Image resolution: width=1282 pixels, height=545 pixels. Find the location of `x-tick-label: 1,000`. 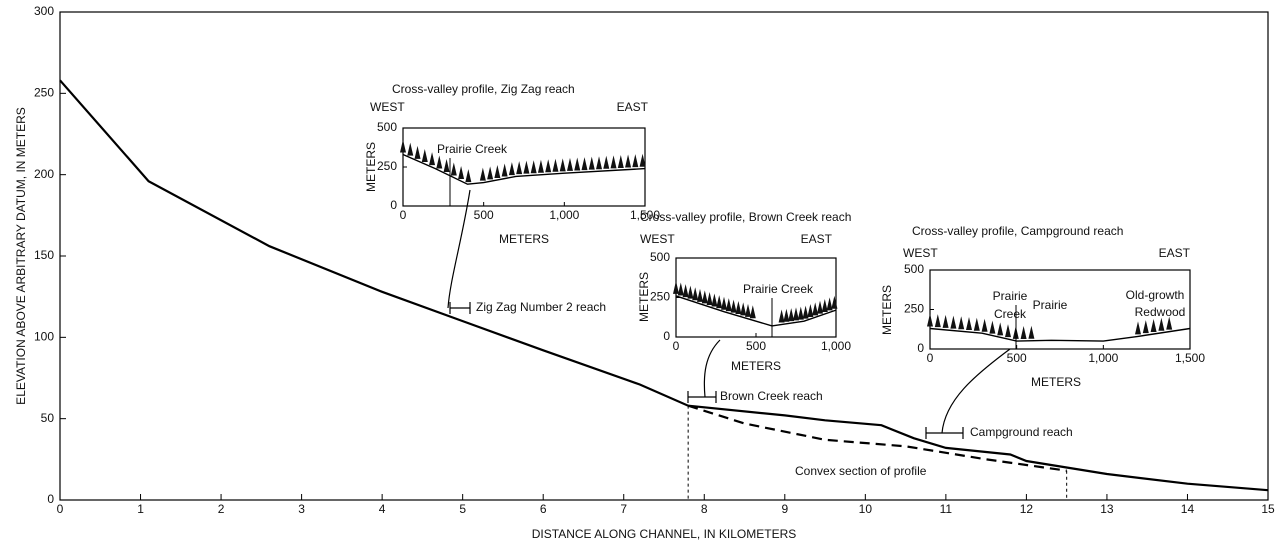

x-tick-label: 1,000 is located at coordinates (564, 215).